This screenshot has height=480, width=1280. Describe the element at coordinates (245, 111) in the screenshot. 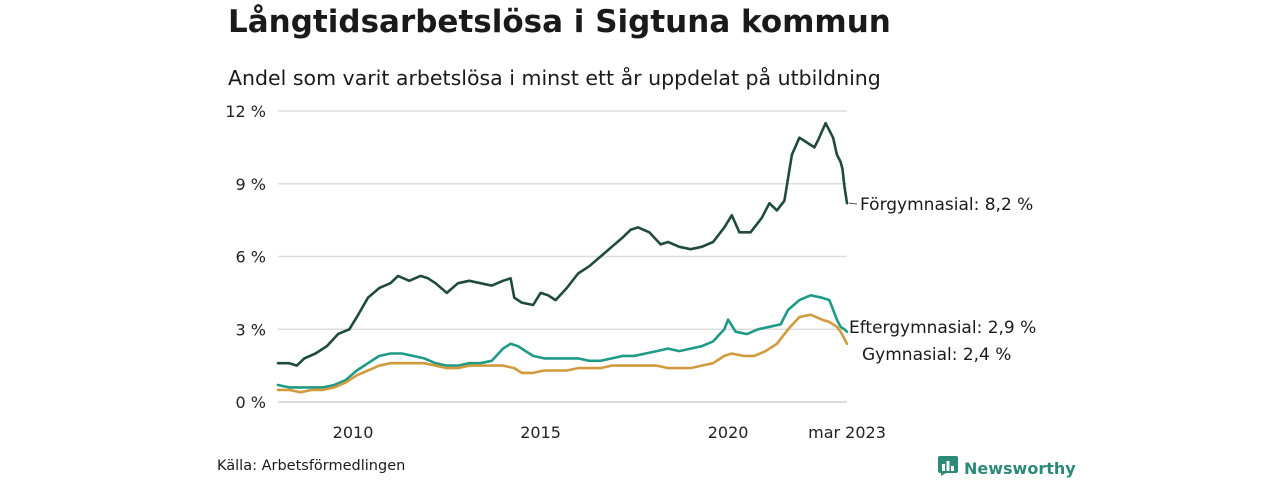

I see `y-tick-label: 12 %` at that location.